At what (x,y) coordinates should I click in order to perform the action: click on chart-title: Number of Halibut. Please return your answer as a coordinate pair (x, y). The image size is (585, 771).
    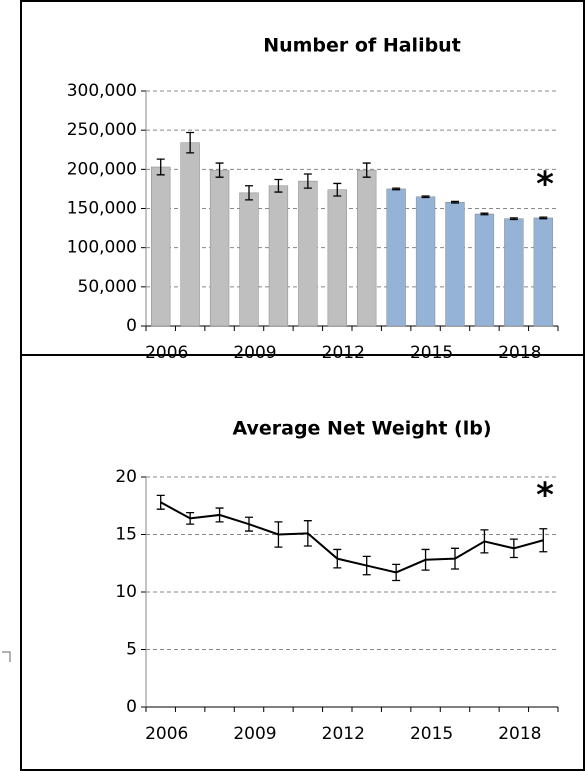
    Looking at the image, I should click on (362, 46).